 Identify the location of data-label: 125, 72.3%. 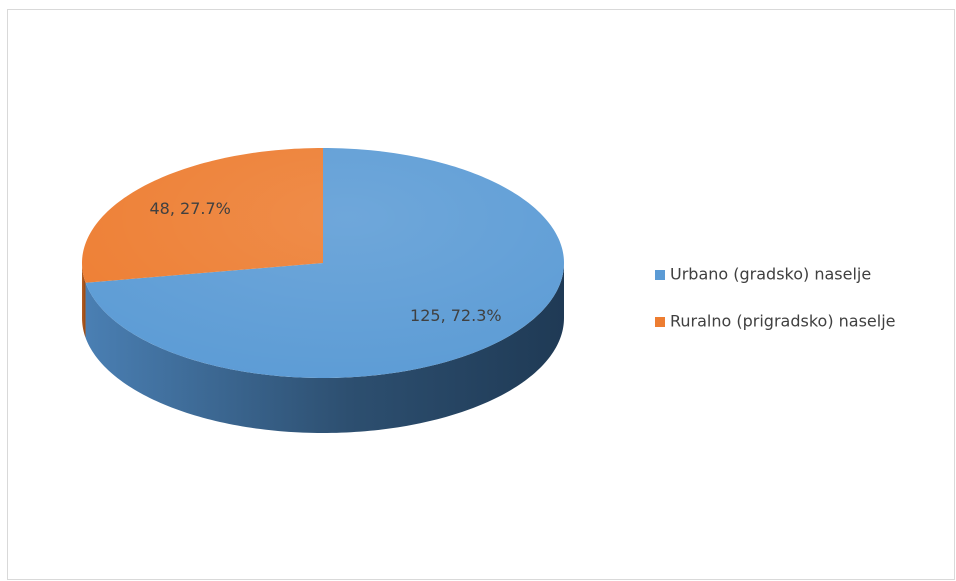
(456, 315).